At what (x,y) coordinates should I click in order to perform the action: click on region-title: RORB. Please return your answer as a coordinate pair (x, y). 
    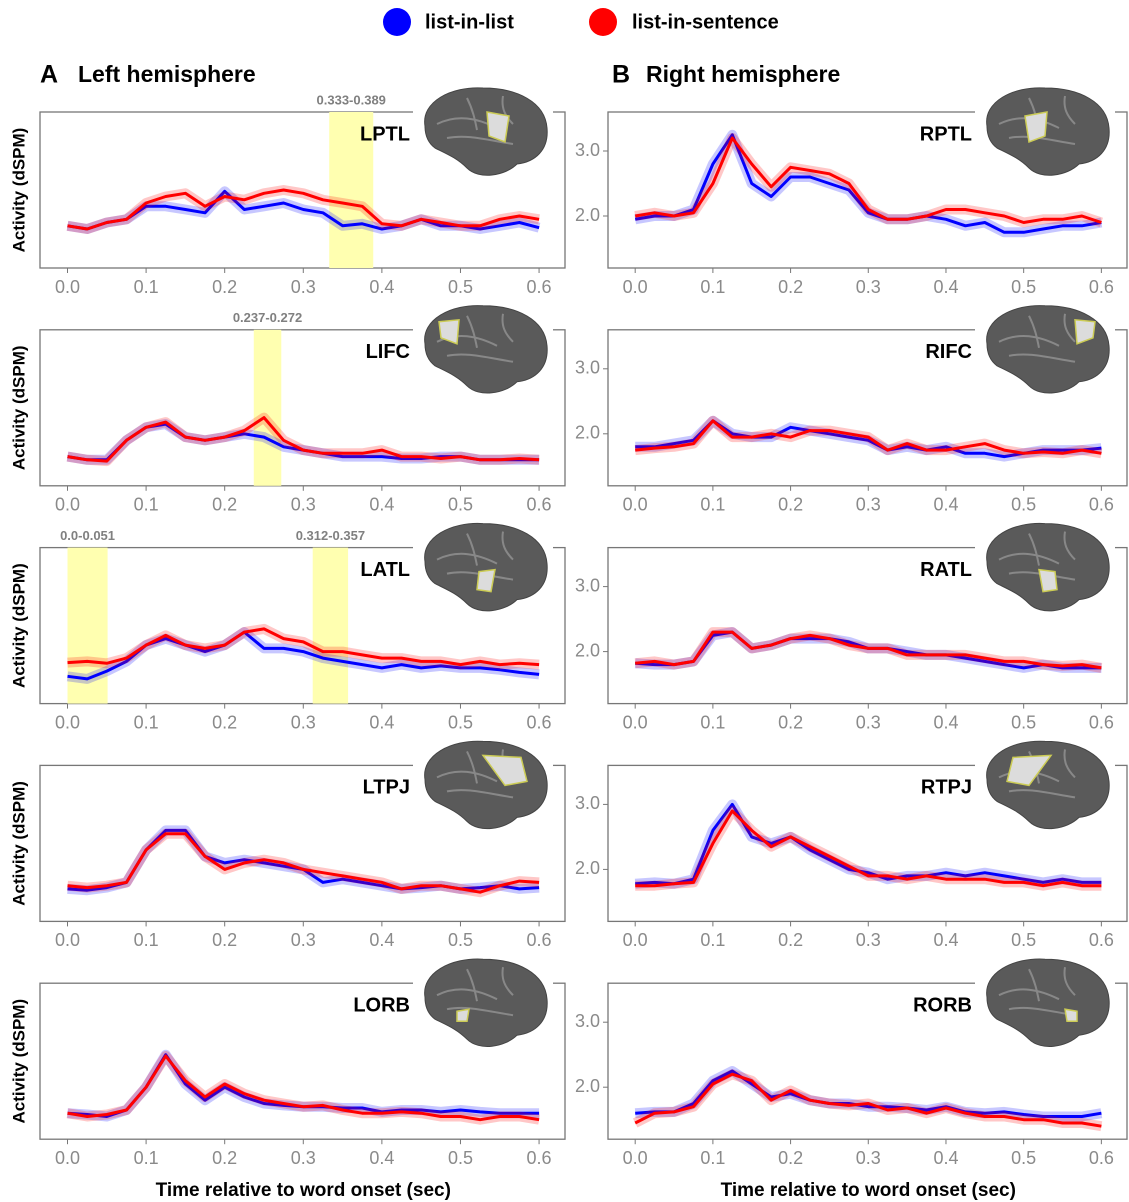
    Looking at the image, I should click on (942, 1005).